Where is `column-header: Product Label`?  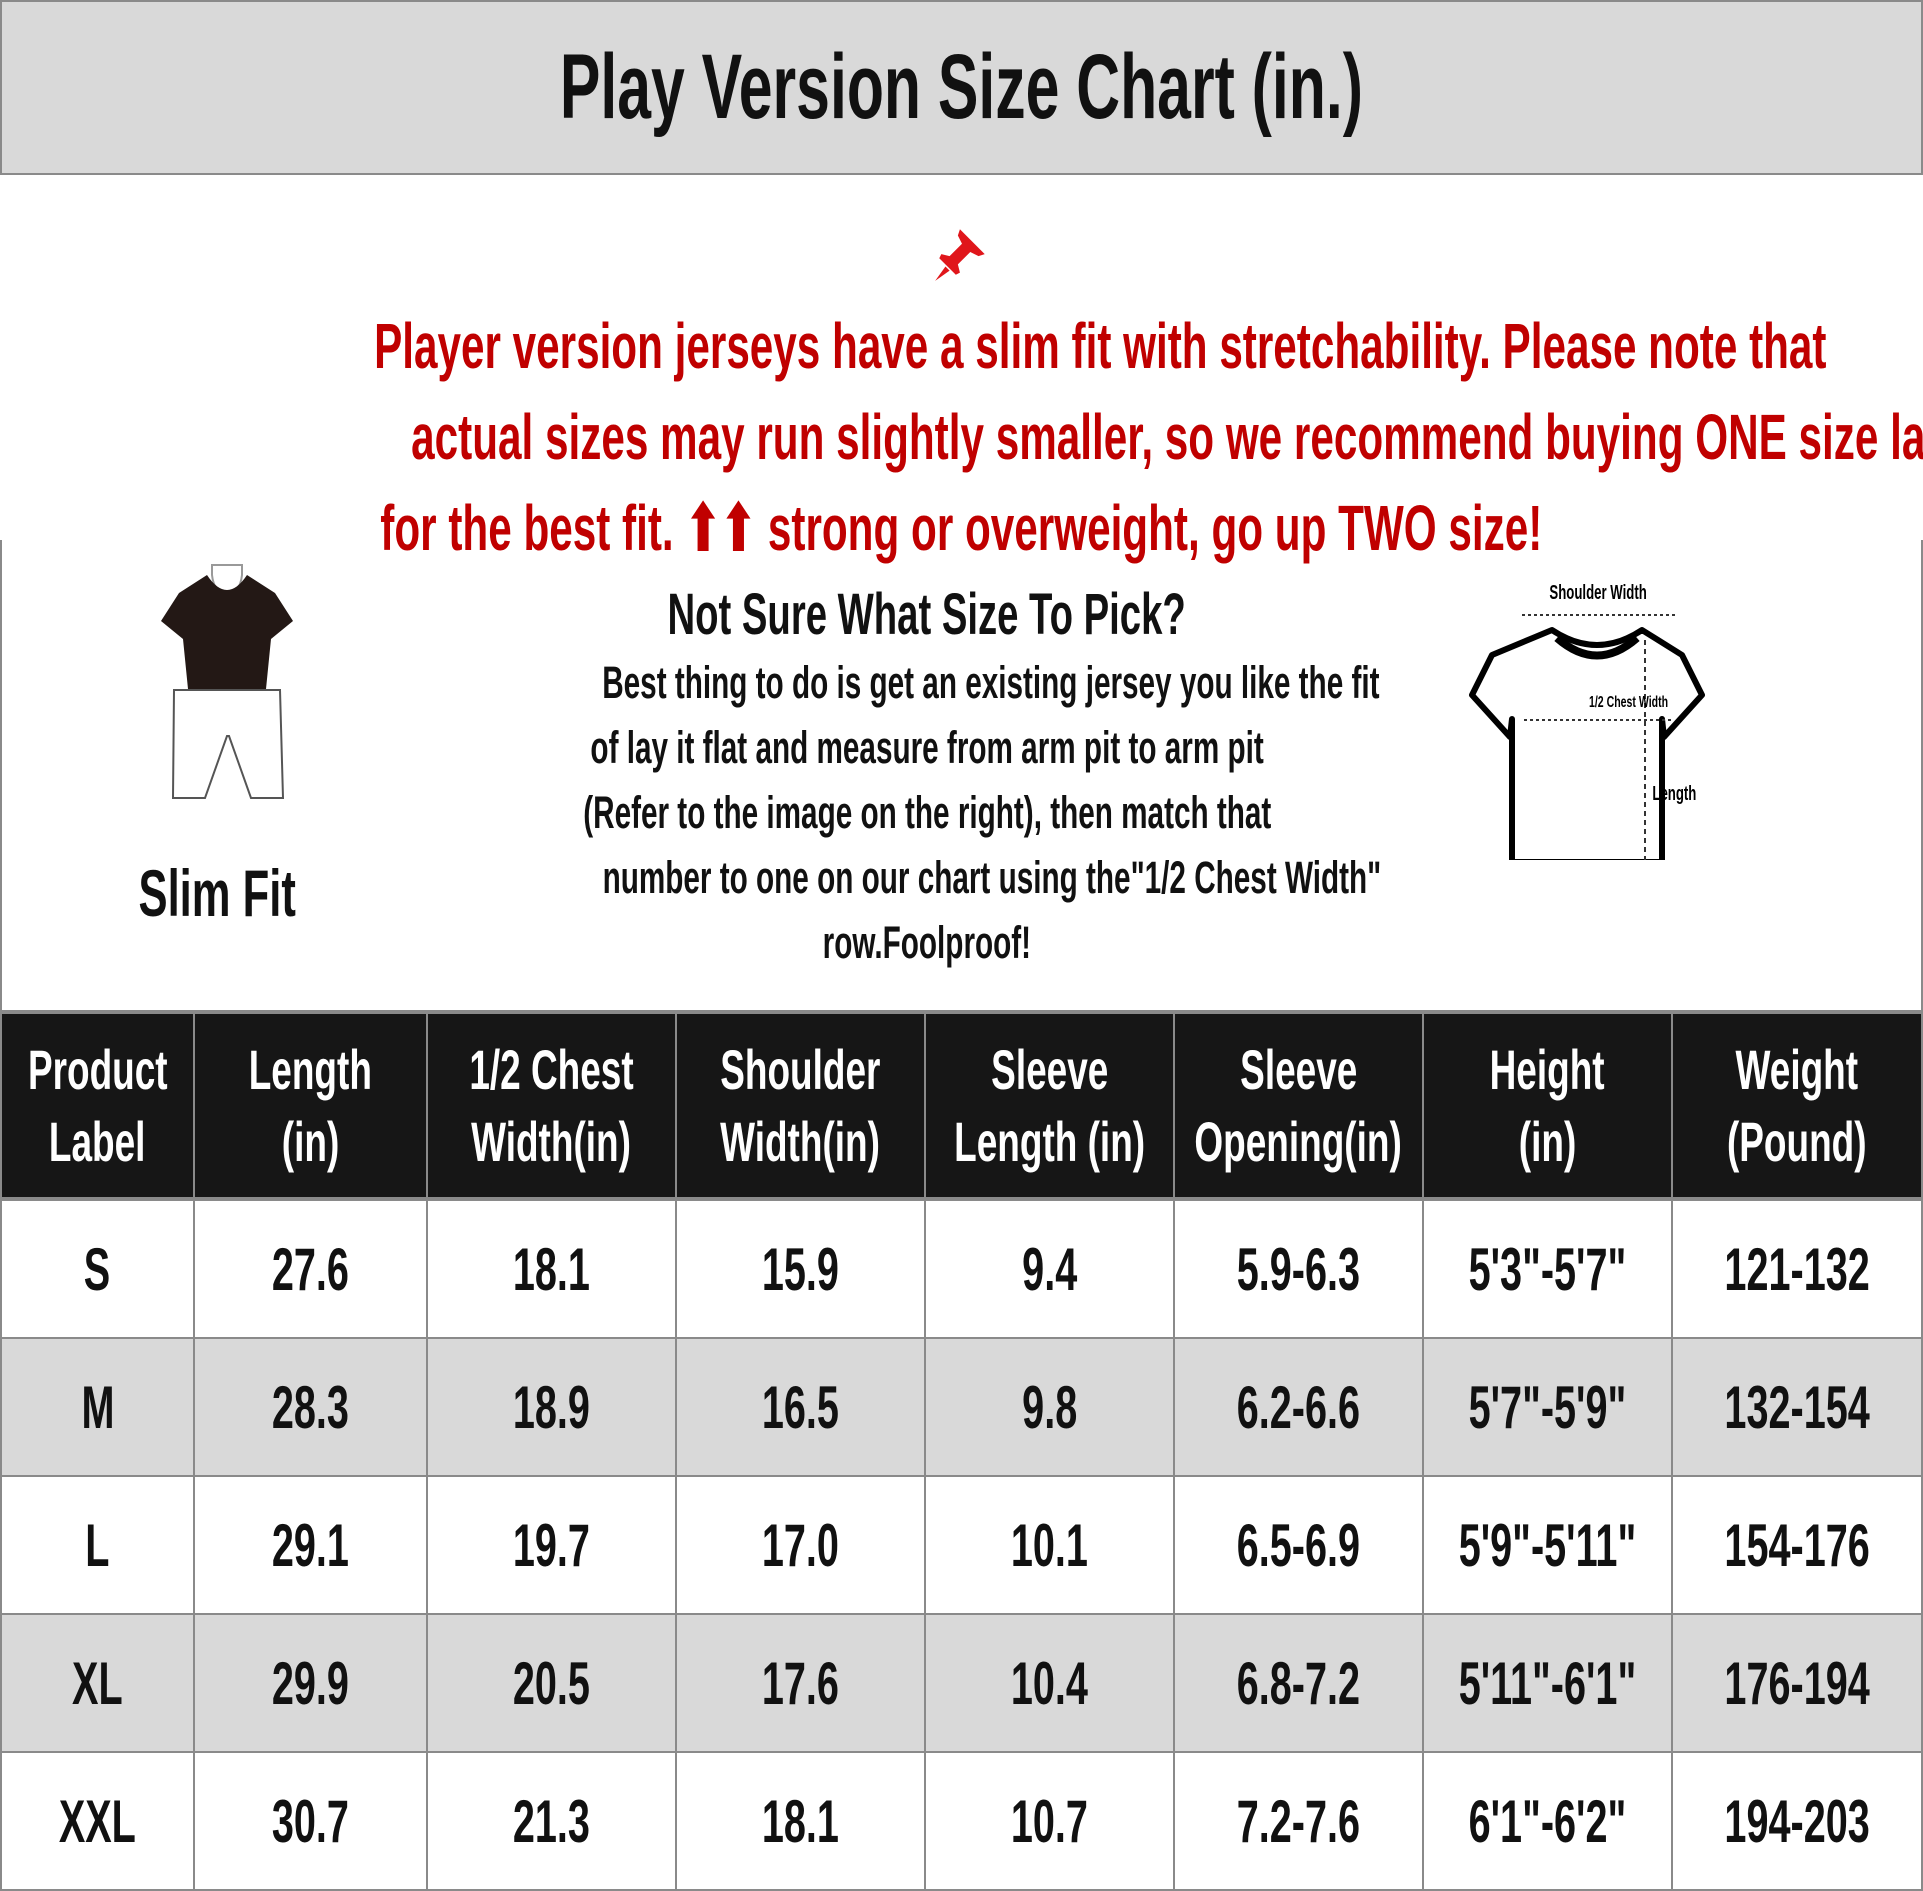
column-header: Product Label is located at coordinates (97, 1105).